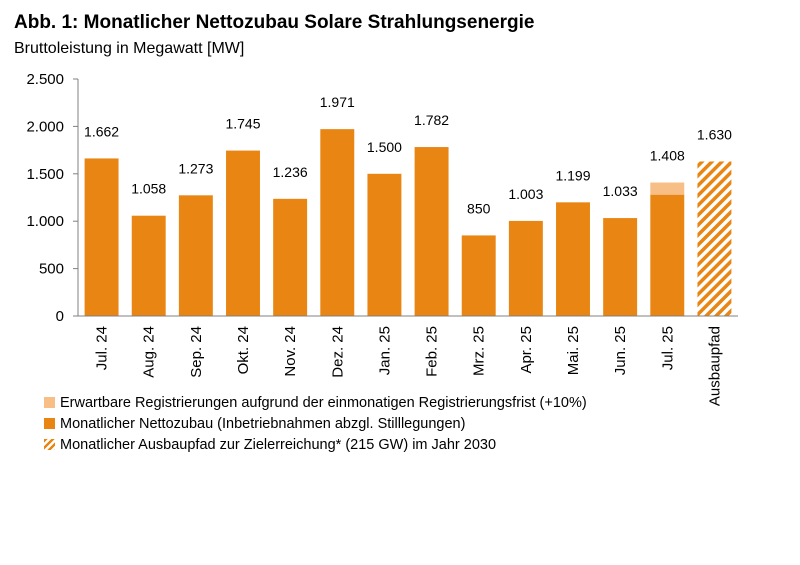 This screenshot has width=800, height=565. I want to click on x-tick-label: Jan. 25, so click(384, 350).